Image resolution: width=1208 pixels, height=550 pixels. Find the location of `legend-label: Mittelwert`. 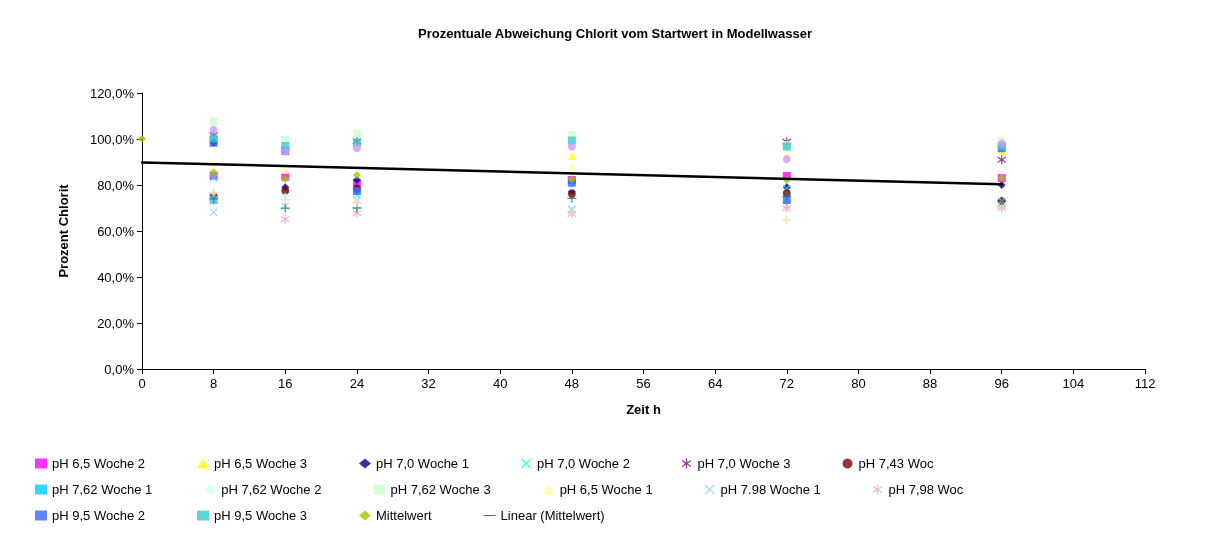

legend-label: Mittelwert is located at coordinates (403, 515).